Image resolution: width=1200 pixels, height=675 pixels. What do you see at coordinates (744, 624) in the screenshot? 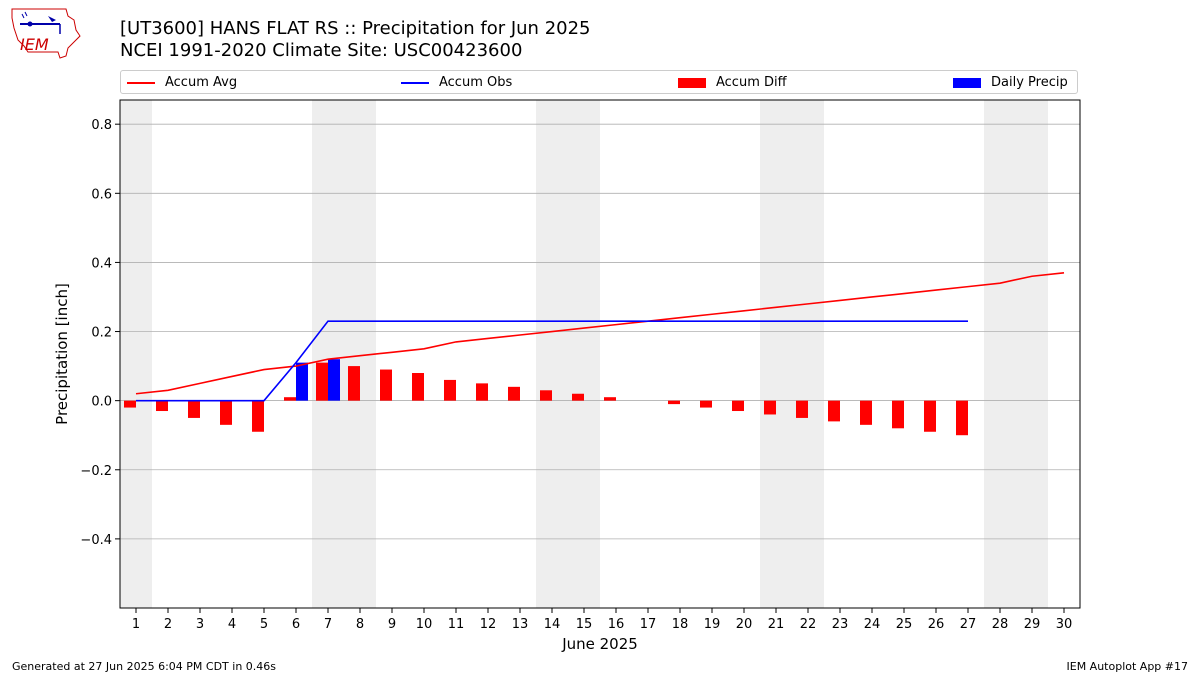
I see `x-tick-label-20: 20` at bounding box center [744, 624].